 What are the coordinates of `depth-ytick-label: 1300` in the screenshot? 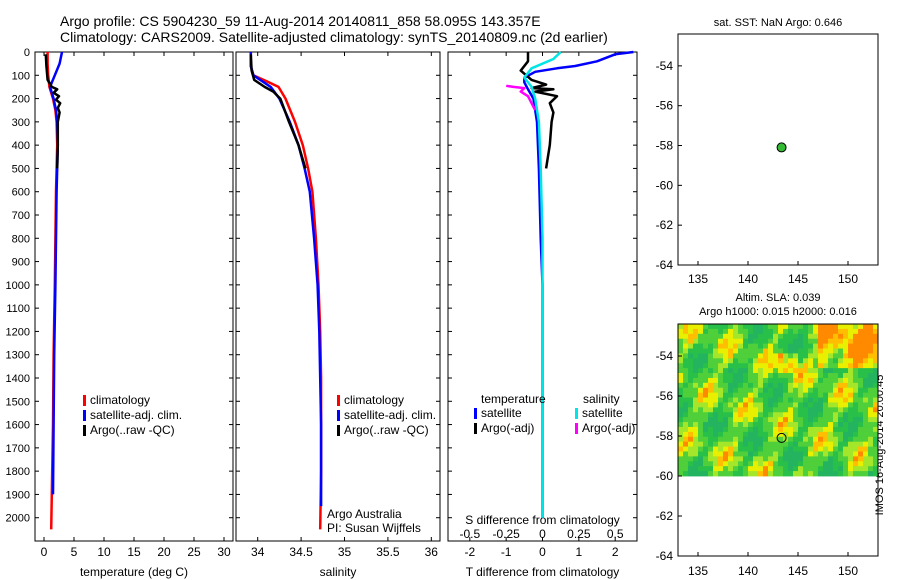 It's located at (18, 356).